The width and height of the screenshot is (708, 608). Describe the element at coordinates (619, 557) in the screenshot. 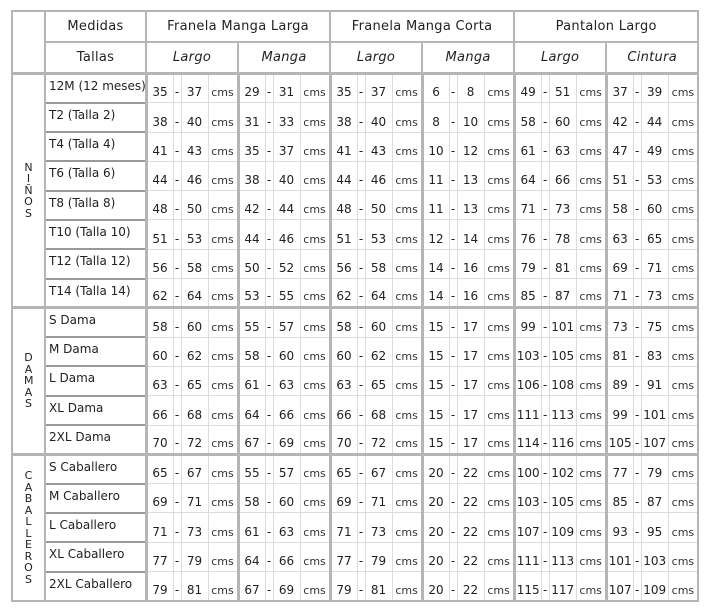

I see `min-value: 101` at that location.